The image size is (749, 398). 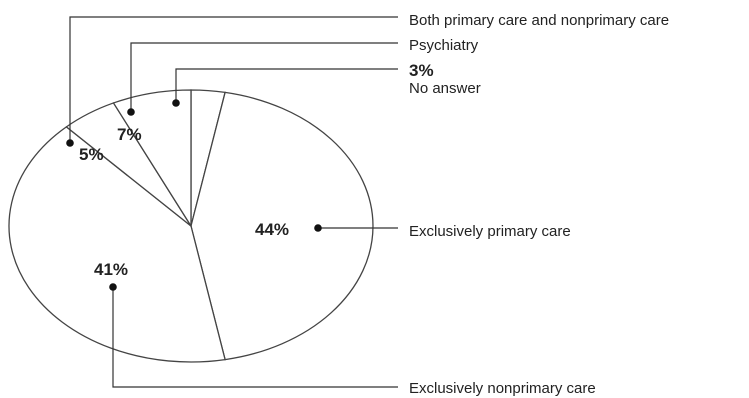 What do you see at coordinates (152, 159) in the screenshot?
I see `pie-slice-psychiatry` at bounding box center [152, 159].